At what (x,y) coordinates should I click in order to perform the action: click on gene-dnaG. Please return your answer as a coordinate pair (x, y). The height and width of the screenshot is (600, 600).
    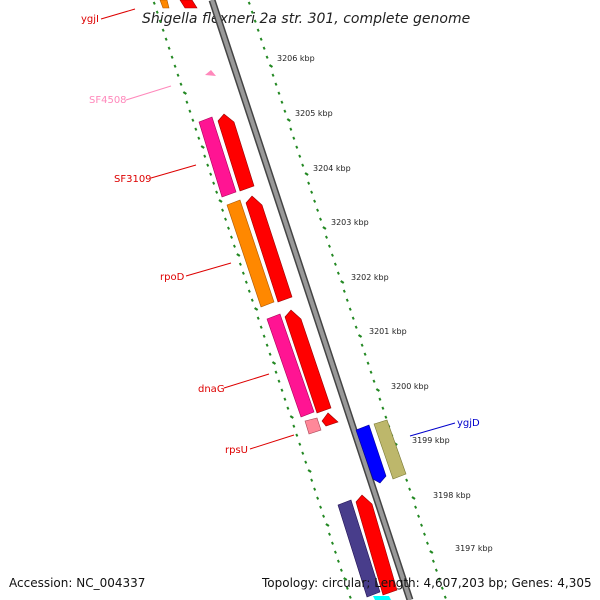
    Looking at the image, I should click on (290, 365).